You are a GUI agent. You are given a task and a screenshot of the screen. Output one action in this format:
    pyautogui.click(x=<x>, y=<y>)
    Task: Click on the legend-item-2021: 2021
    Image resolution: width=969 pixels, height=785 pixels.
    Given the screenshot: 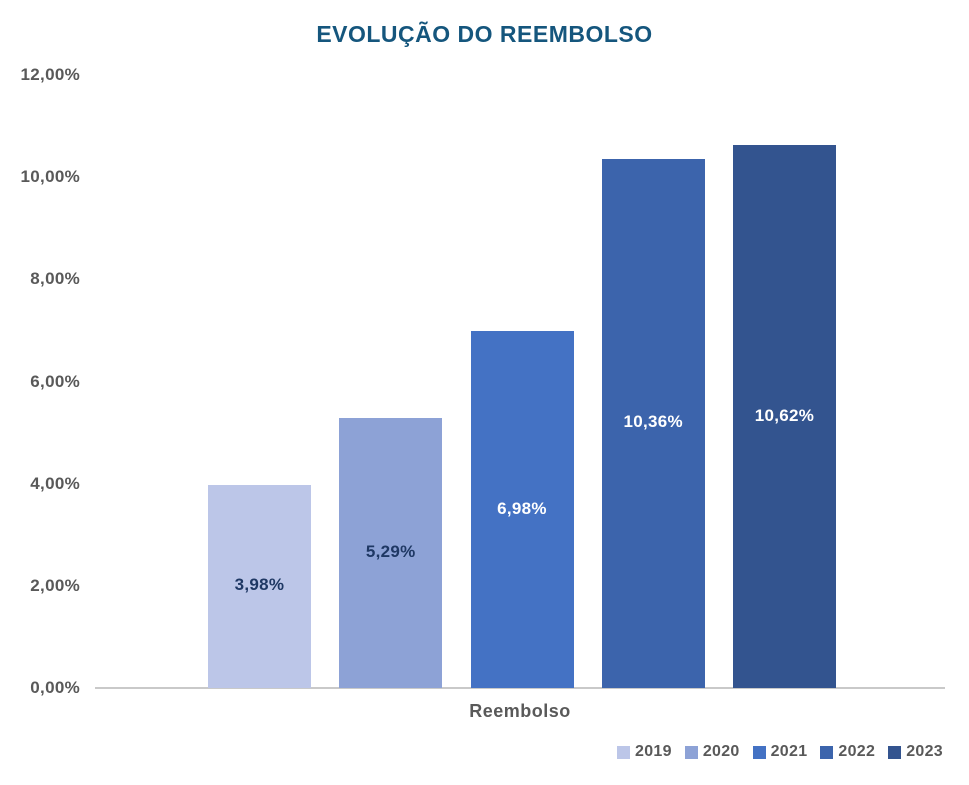 What is the action you would take?
    pyautogui.click(x=780, y=752)
    